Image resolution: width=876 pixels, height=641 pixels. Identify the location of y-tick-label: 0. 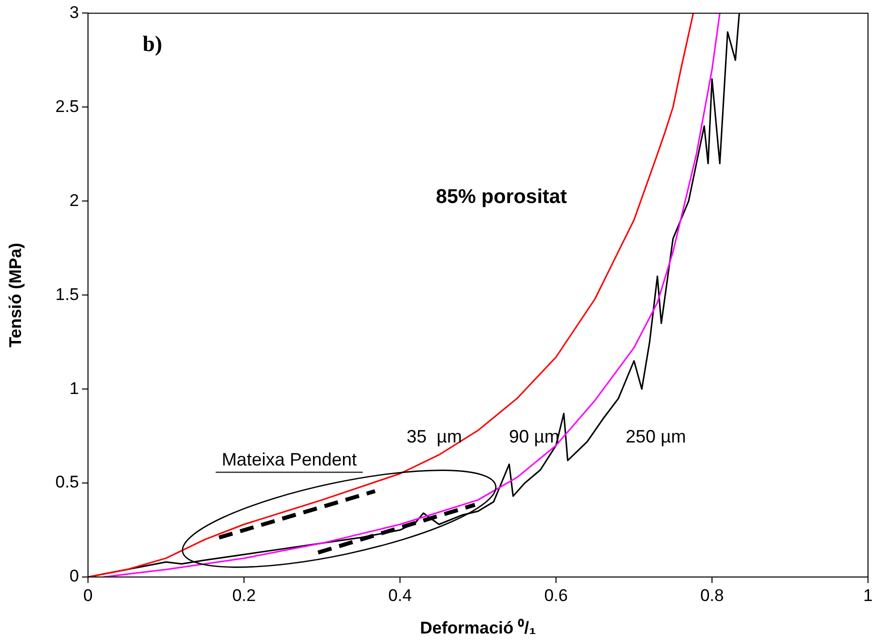
(74, 576).